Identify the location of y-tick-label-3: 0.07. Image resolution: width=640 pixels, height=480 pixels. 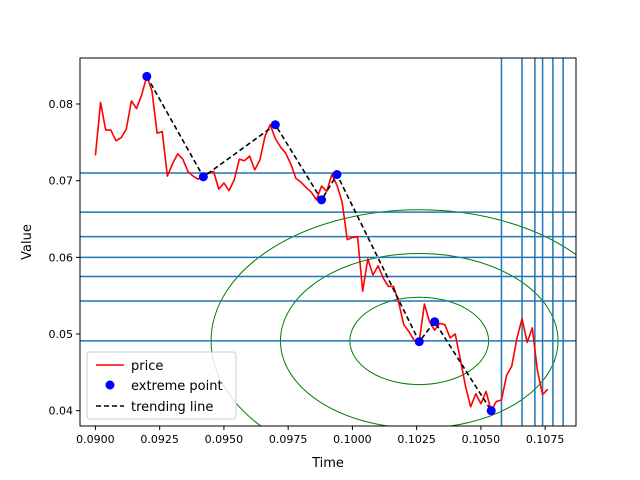
(61, 181).